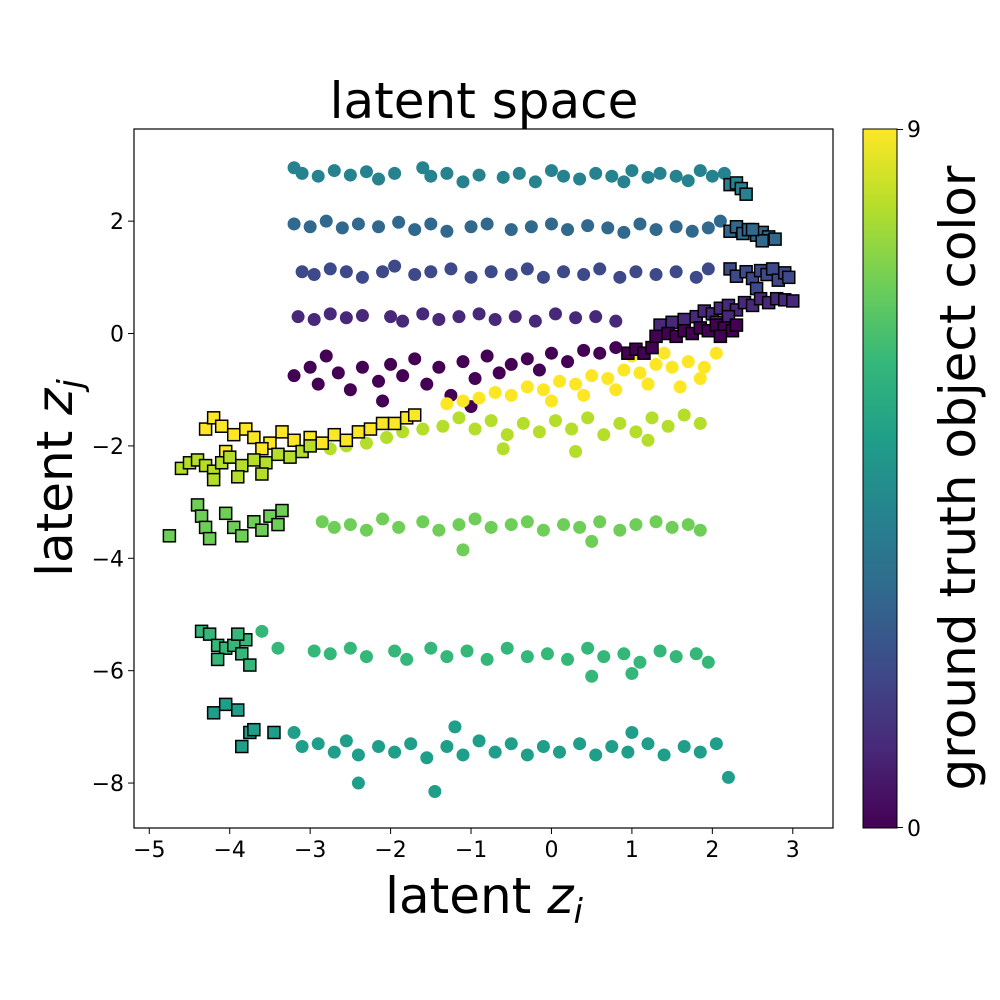 The height and width of the screenshot is (1000, 1000). Describe the element at coordinates (108, 784) in the screenshot. I see `y-tick-label: −8` at that location.